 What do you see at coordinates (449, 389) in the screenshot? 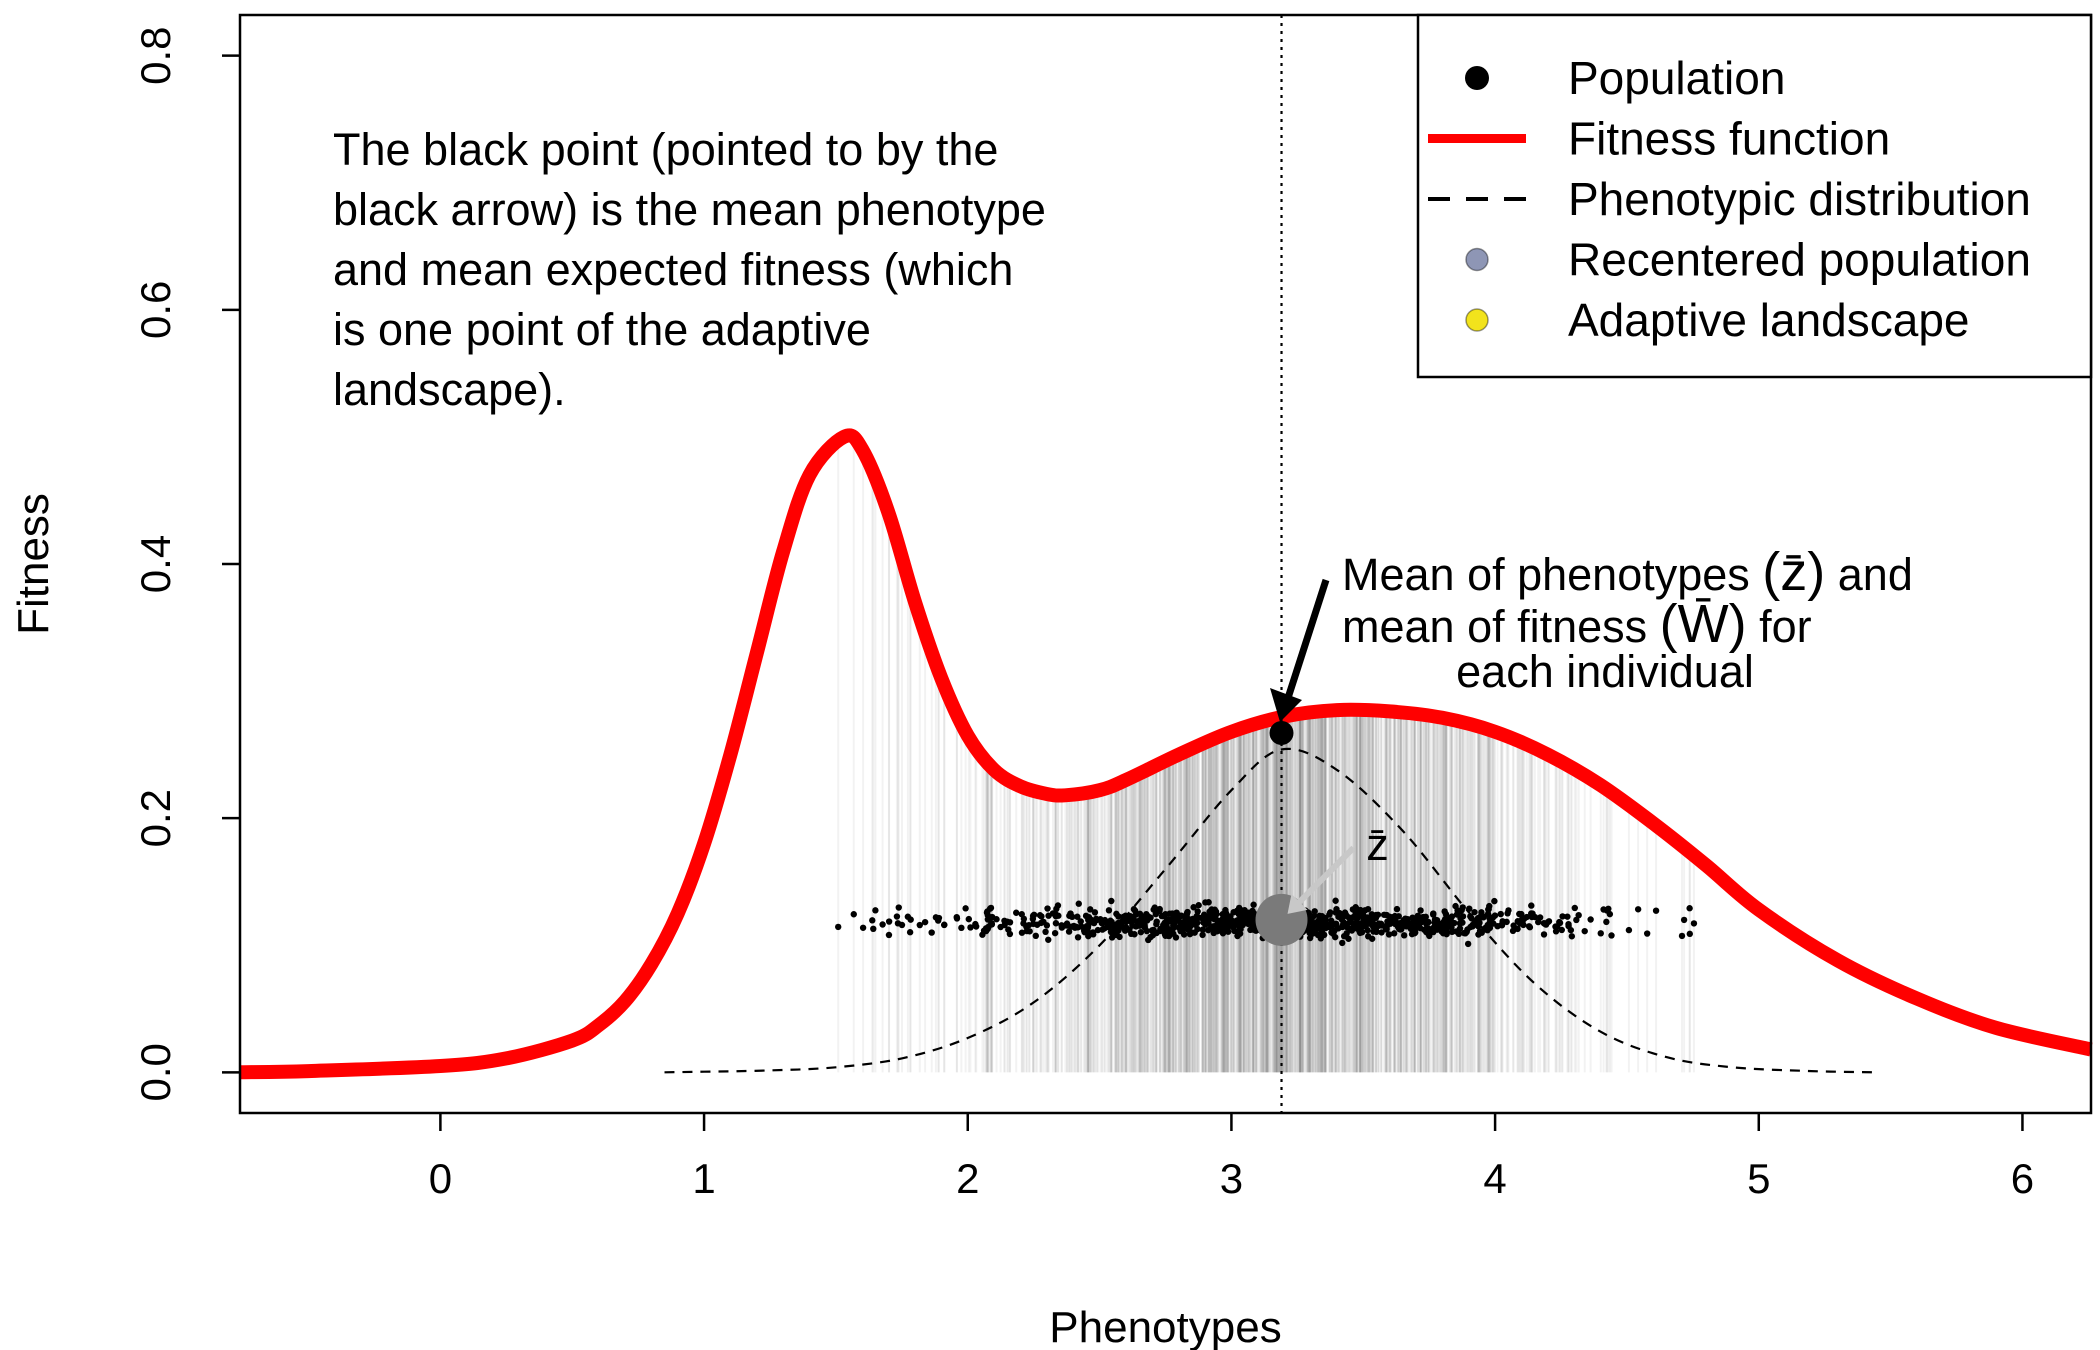
I see `top-annotation-line: landscape).` at bounding box center [449, 389].